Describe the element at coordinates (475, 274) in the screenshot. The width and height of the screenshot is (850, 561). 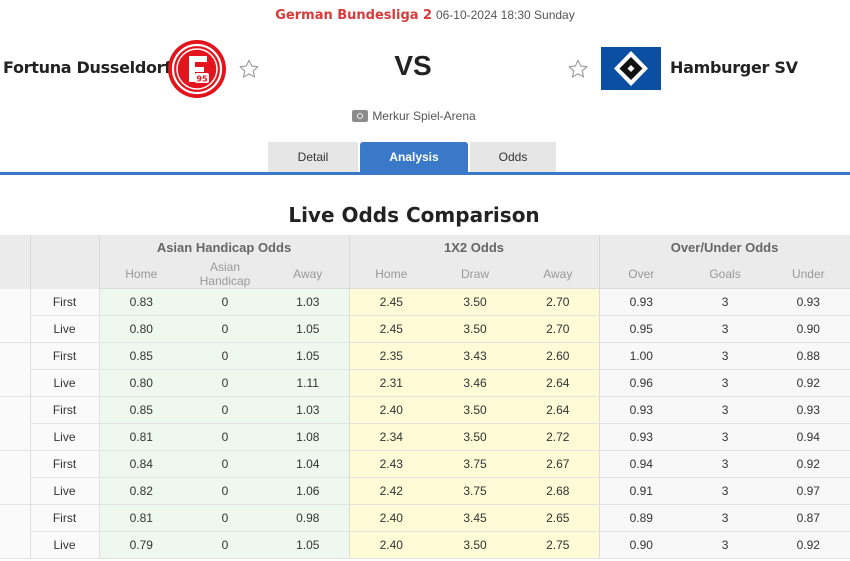
I see `col-1x2-draw: Draw` at that location.